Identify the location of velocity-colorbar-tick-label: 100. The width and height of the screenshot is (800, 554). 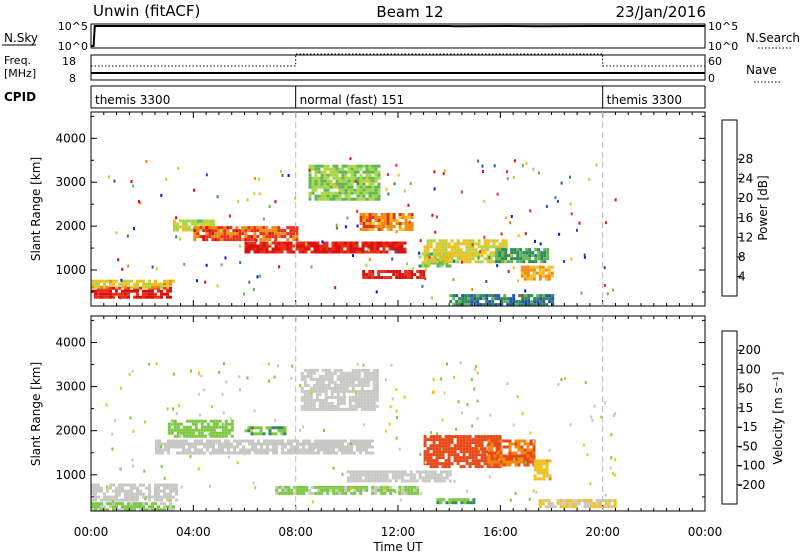
(749, 369).